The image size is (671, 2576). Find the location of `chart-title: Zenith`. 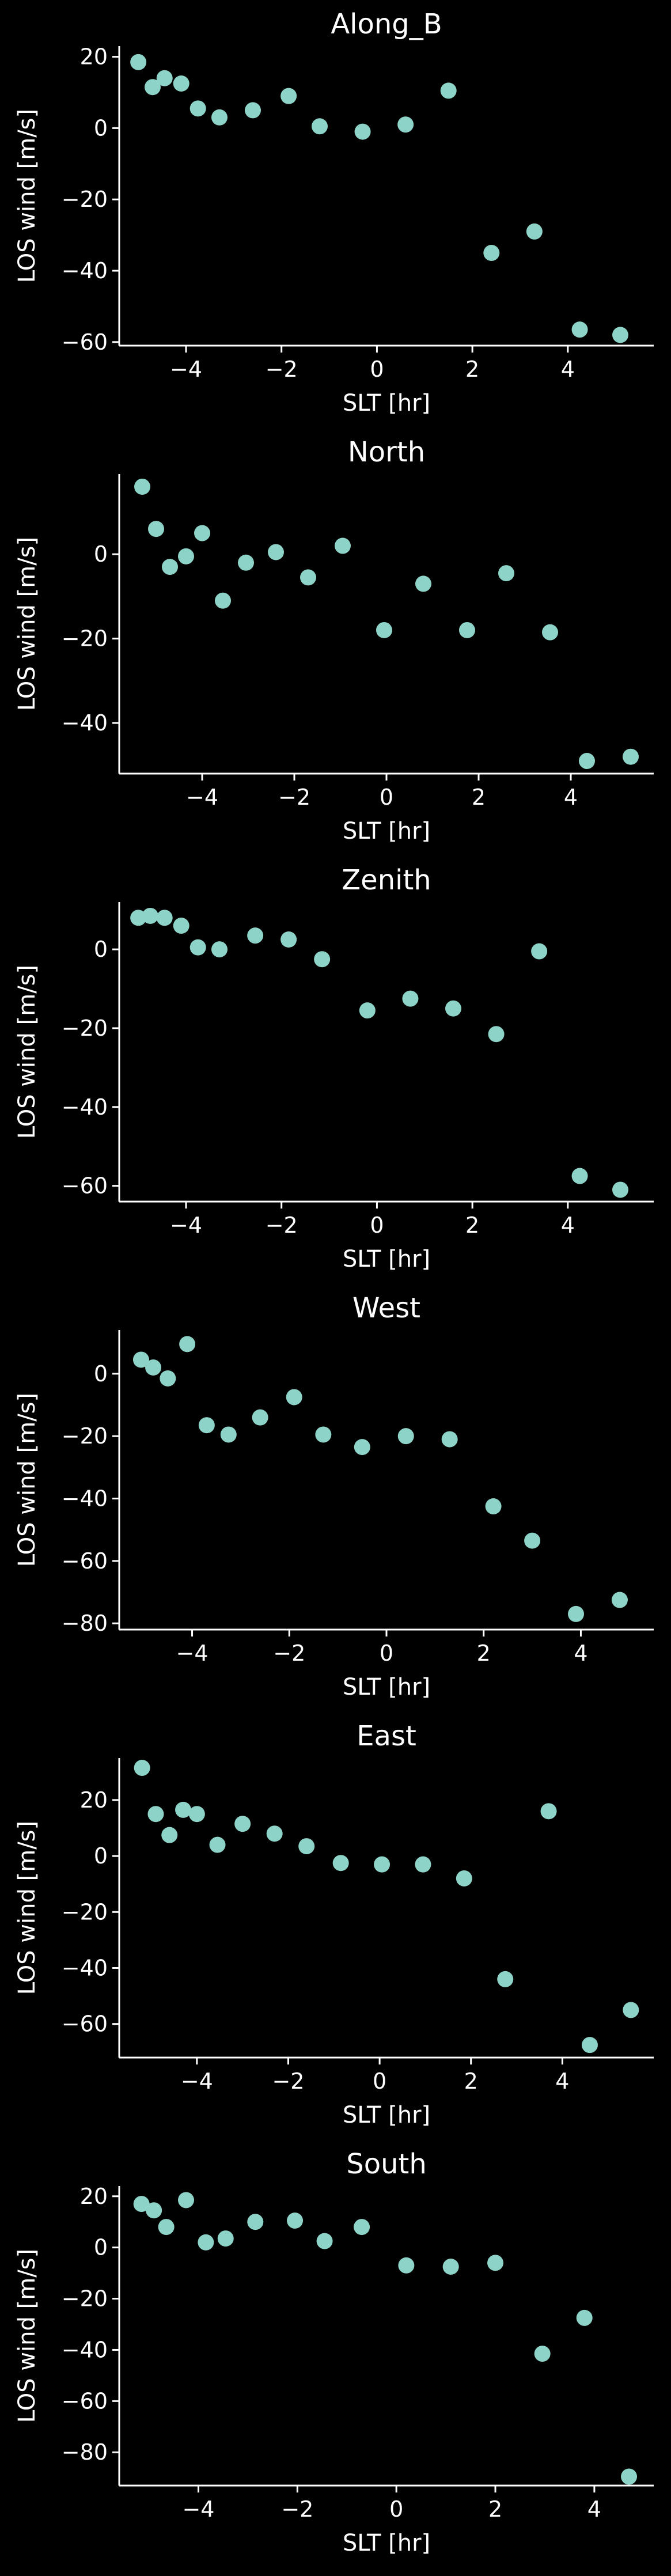

chart-title: Zenith is located at coordinates (386, 880).